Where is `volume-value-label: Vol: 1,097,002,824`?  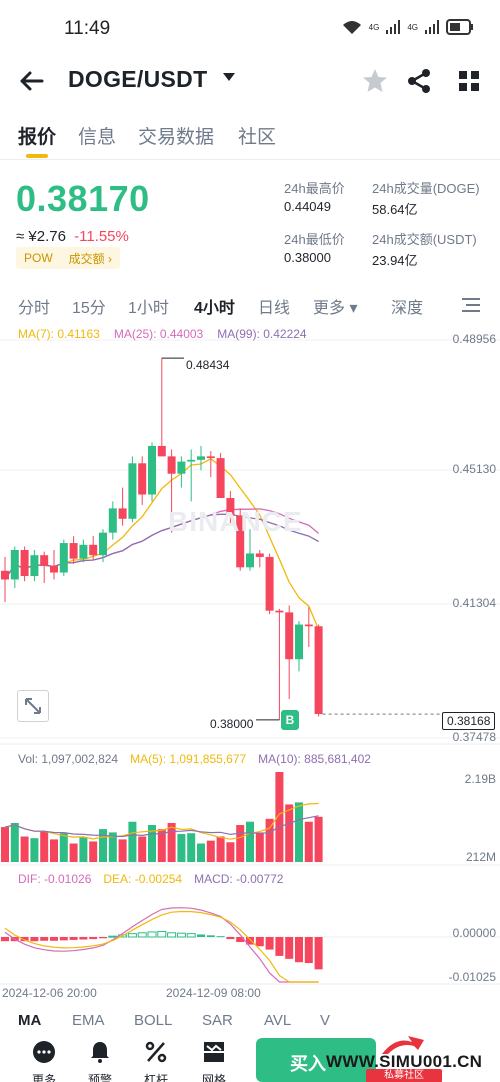 volume-value-label: Vol: 1,097,002,824 is located at coordinates (68, 759).